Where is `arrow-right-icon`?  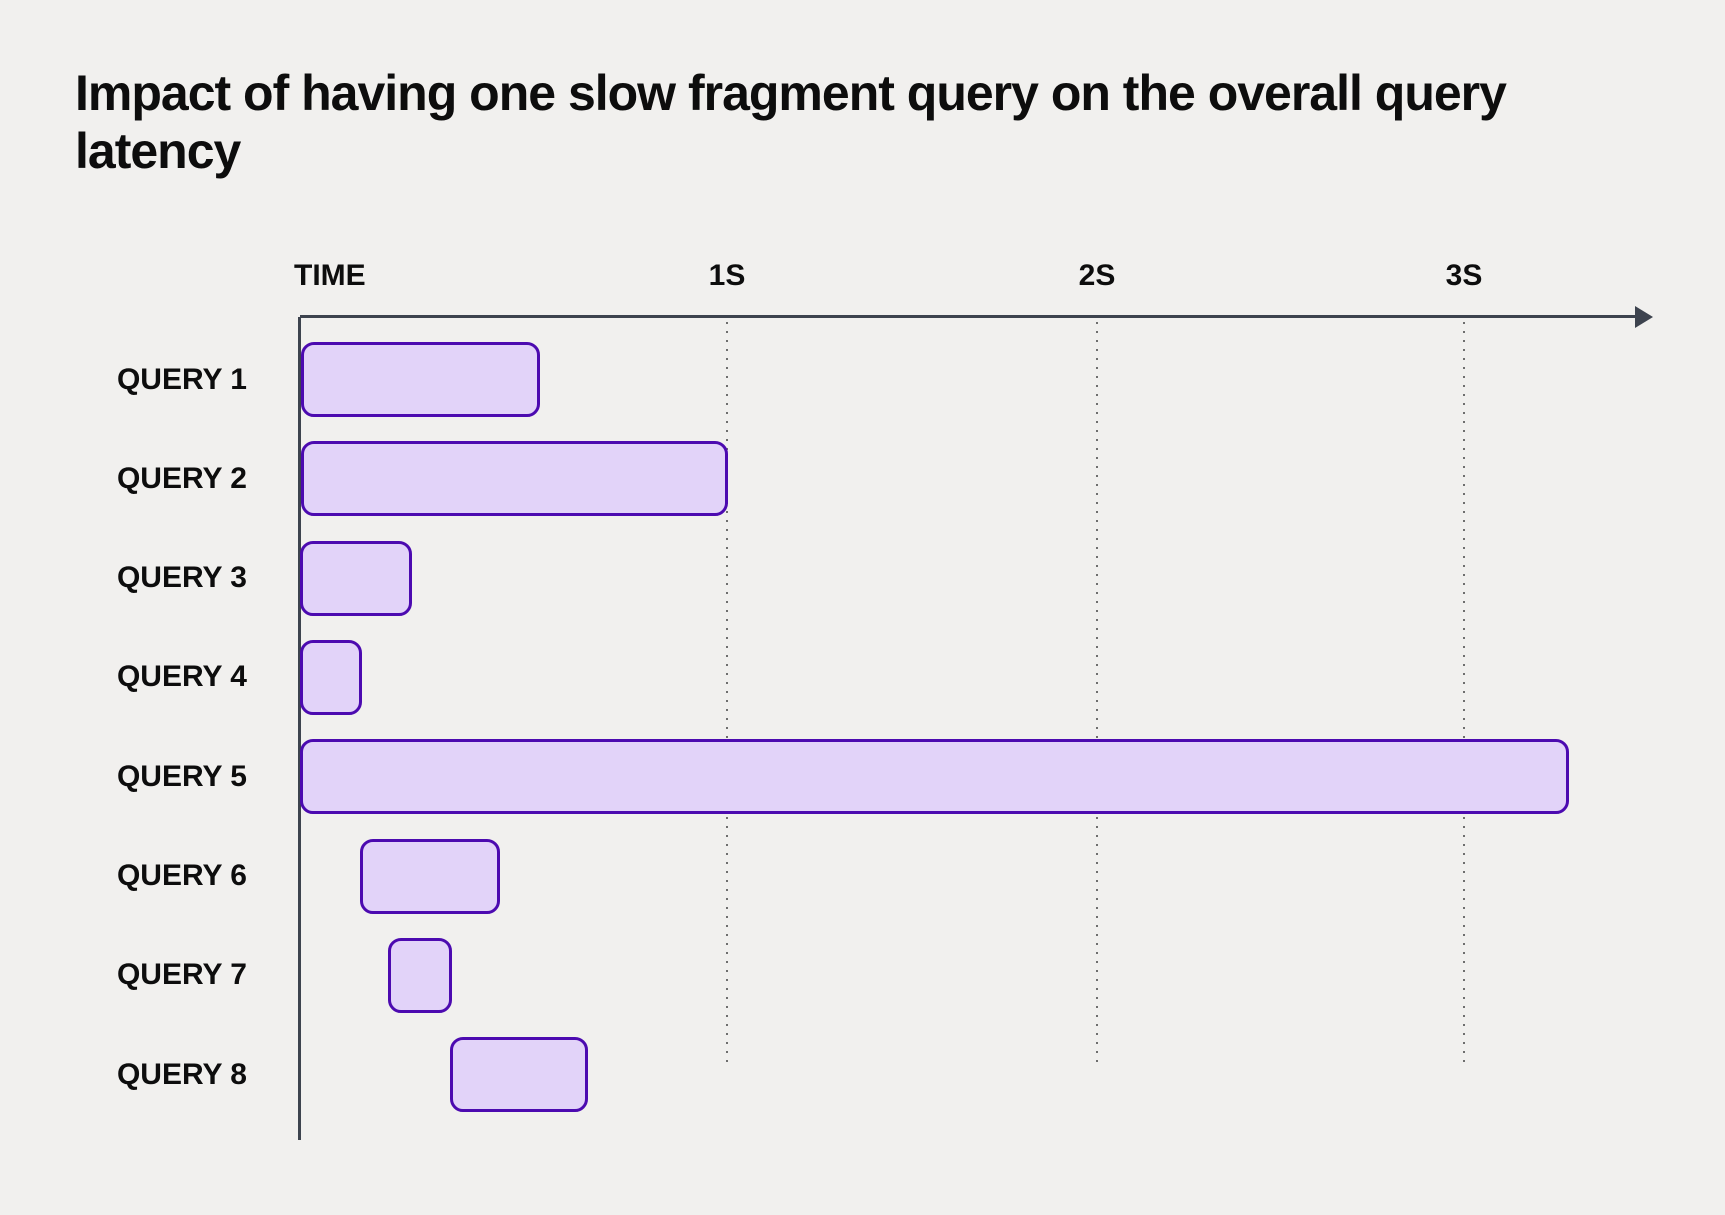
arrow-right-icon is located at coordinates (1644, 317).